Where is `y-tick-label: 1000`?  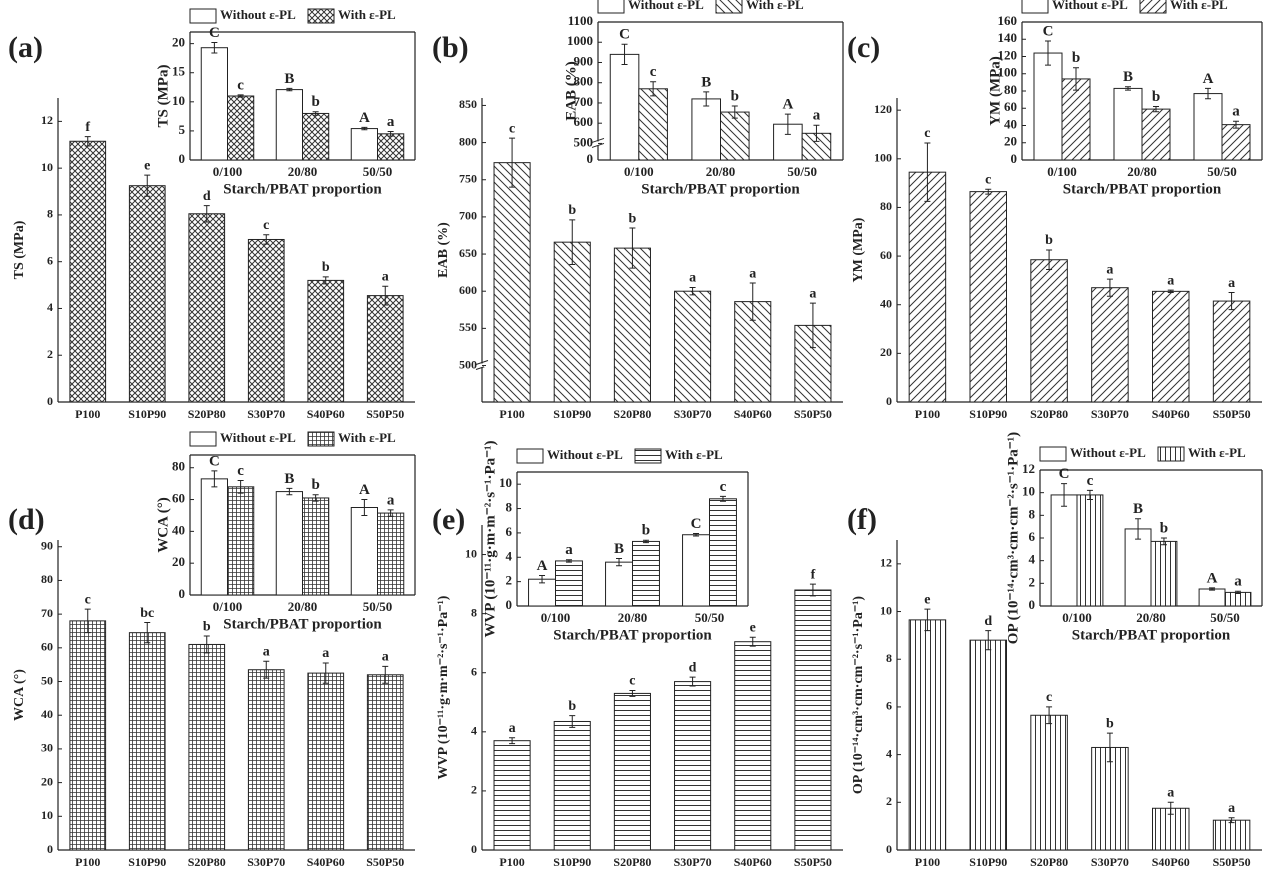
y-tick-label: 1000 is located at coordinates (580, 40).